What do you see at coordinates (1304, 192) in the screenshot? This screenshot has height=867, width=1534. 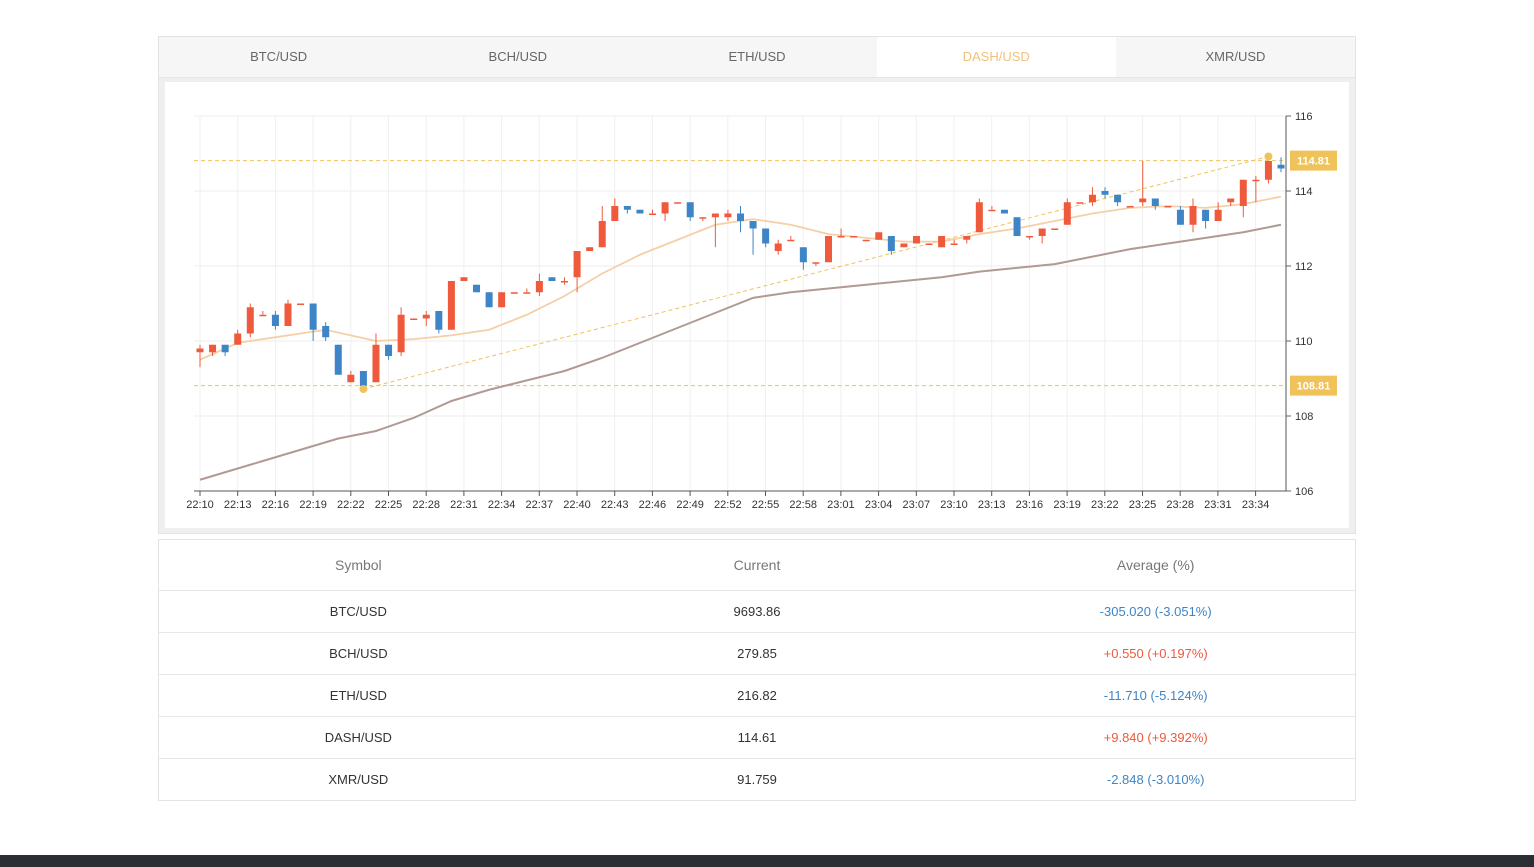 I see `y-tick-label: 114` at bounding box center [1304, 192].